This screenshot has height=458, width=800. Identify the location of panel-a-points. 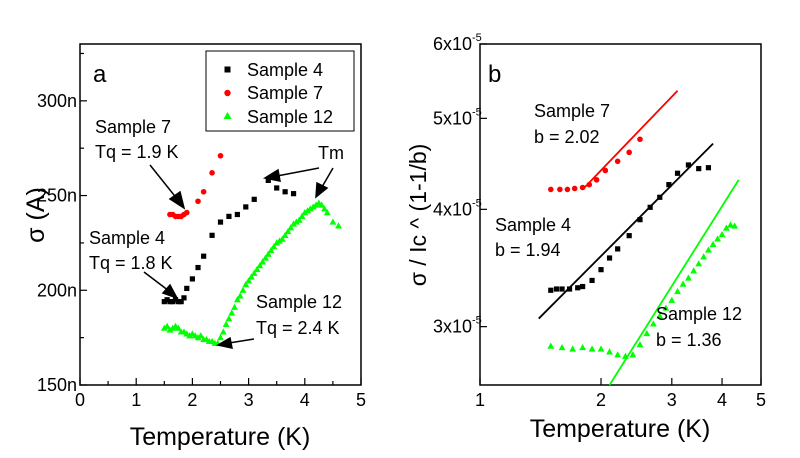
(251, 249).